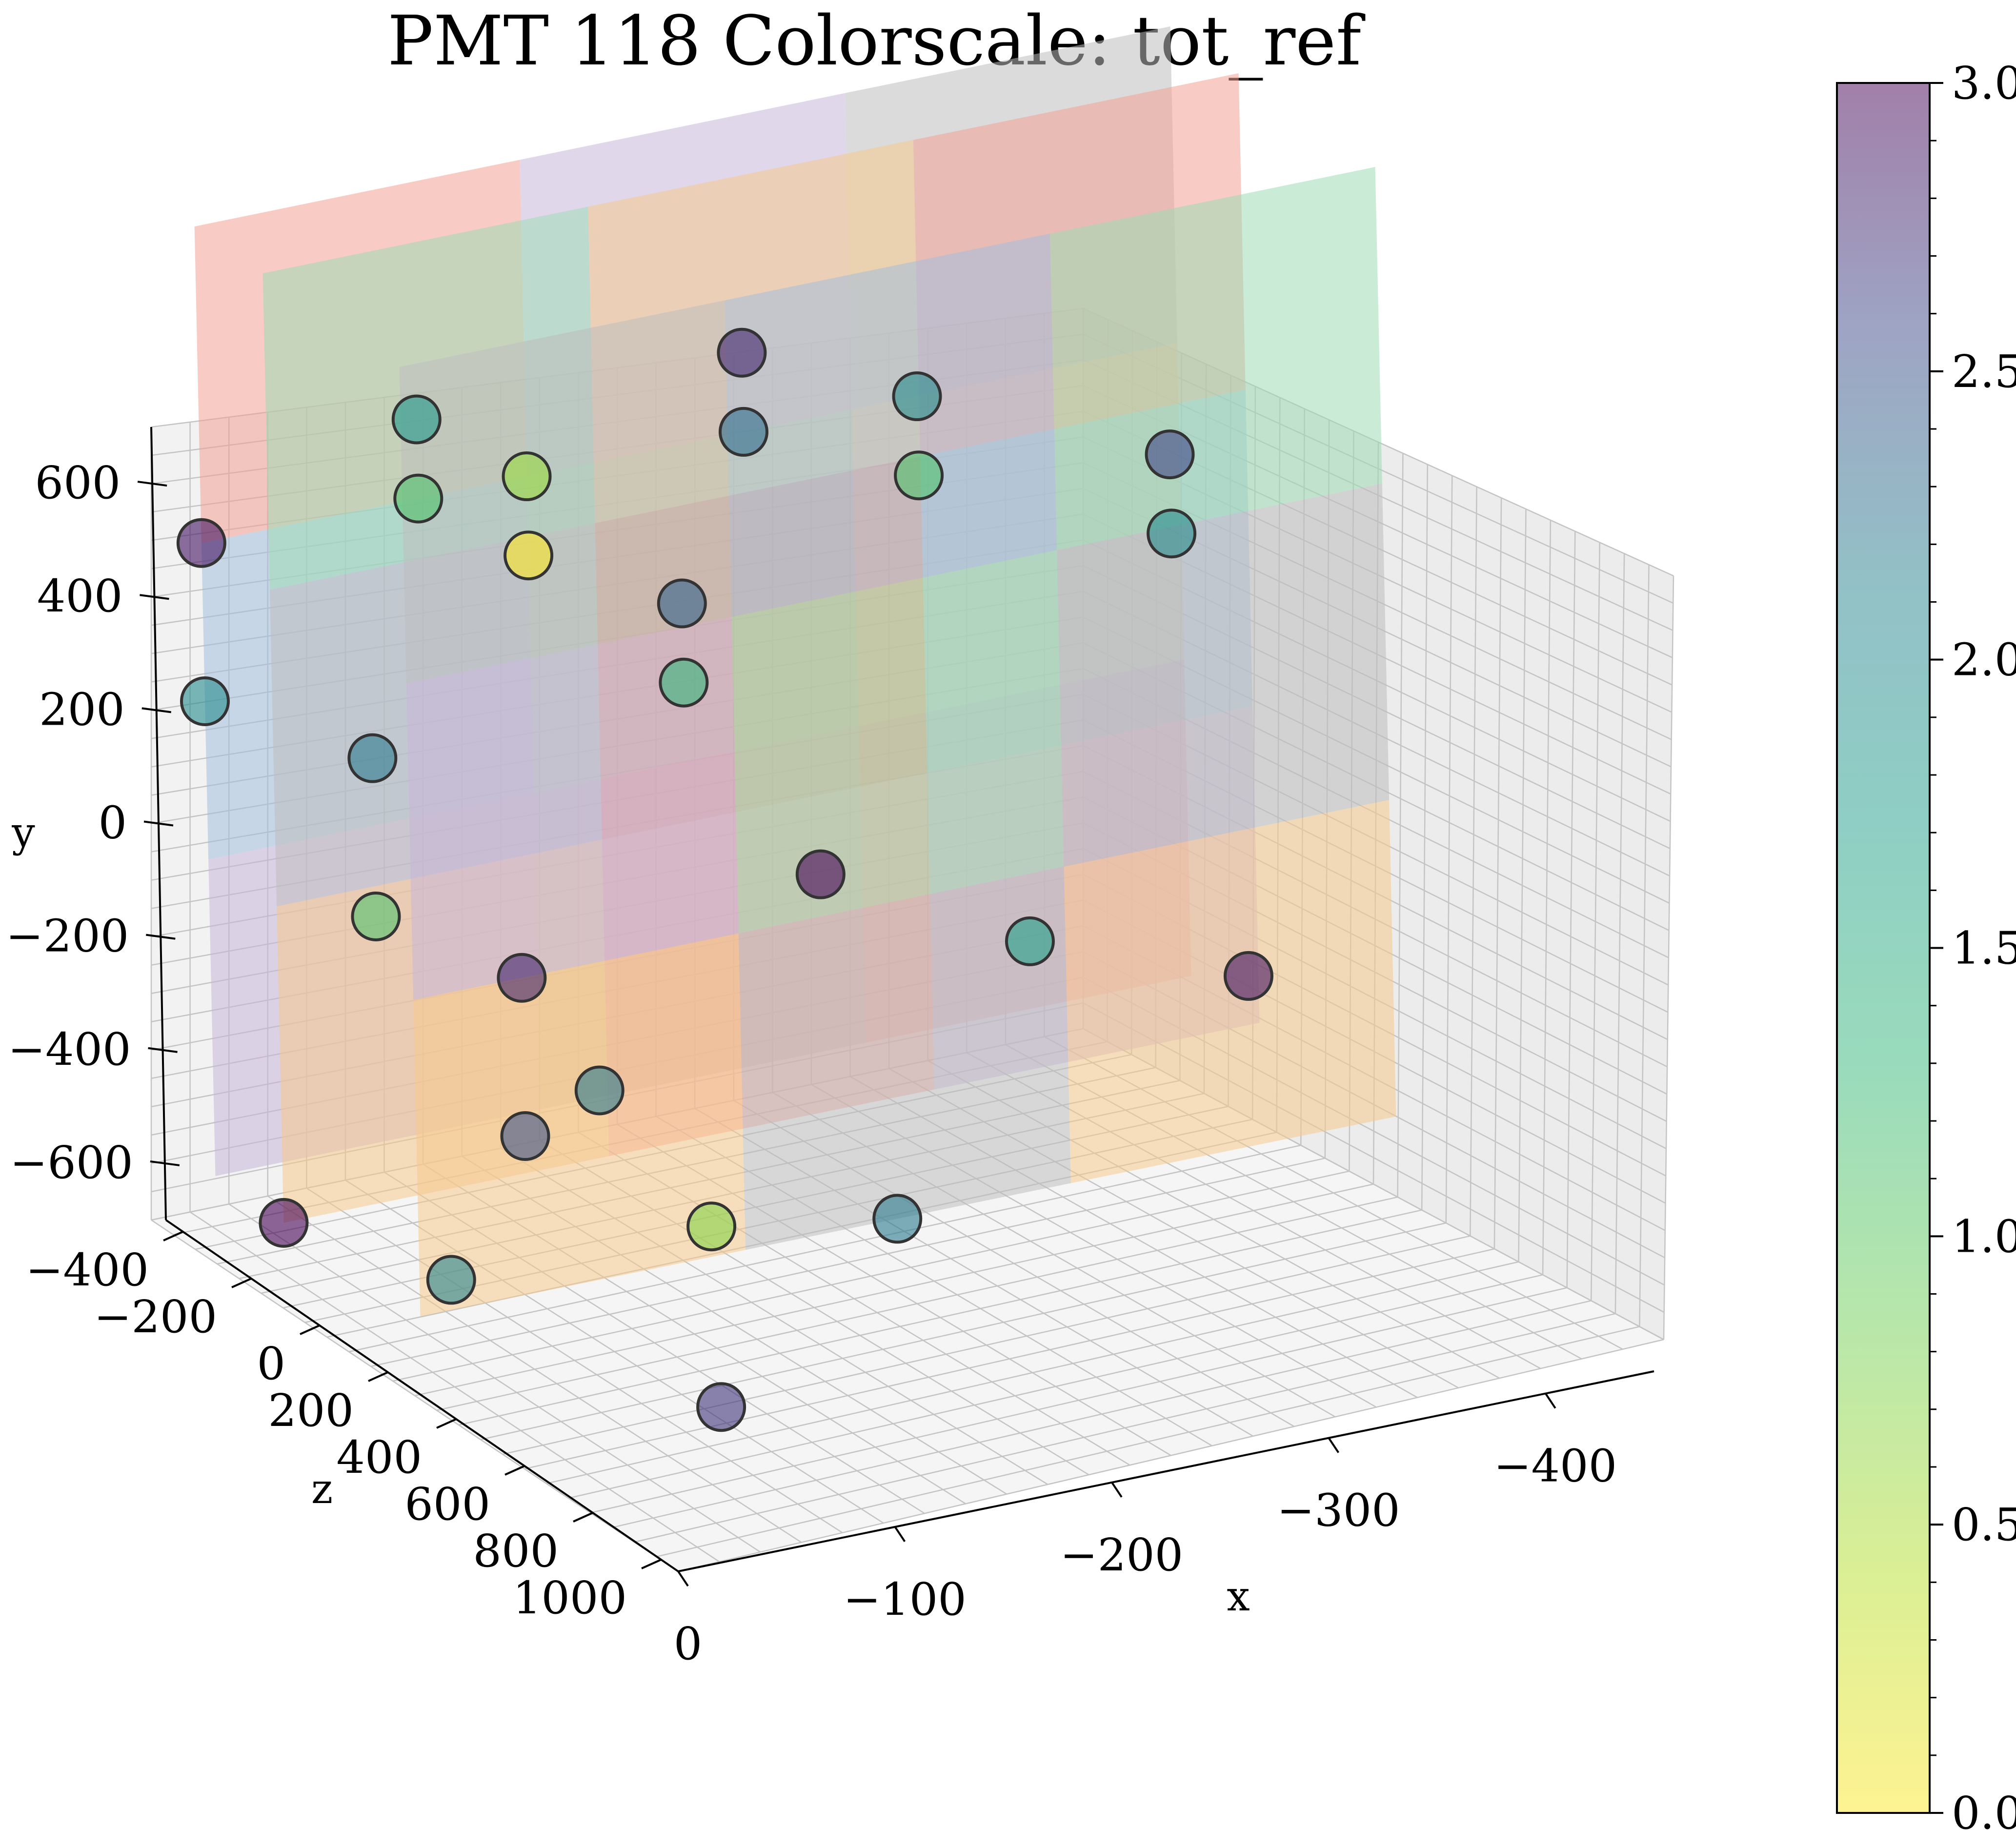 The width and height of the screenshot is (2016, 1830). What do you see at coordinates (1883, 948) in the screenshot?
I see `colorbar-gradient` at bounding box center [1883, 948].